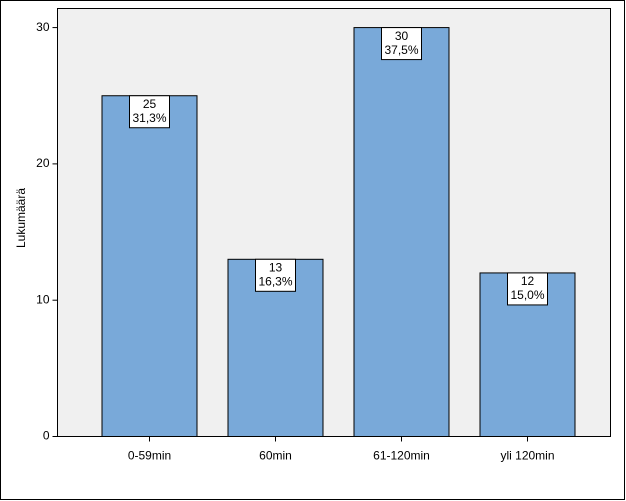 The width and height of the screenshot is (626, 501). What do you see at coordinates (528, 281) in the screenshot?
I see `data-label: 12` at bounding box center [528, 281].